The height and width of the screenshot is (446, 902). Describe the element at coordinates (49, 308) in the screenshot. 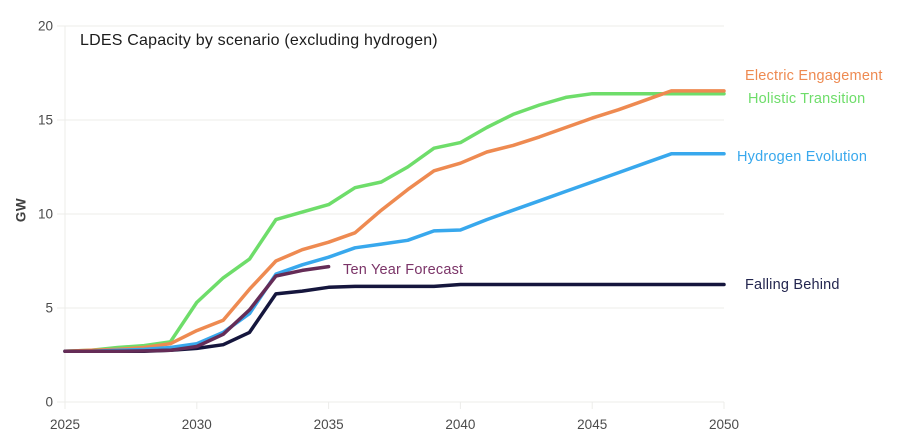

I see `y-tick-label-5: 5` at that location.